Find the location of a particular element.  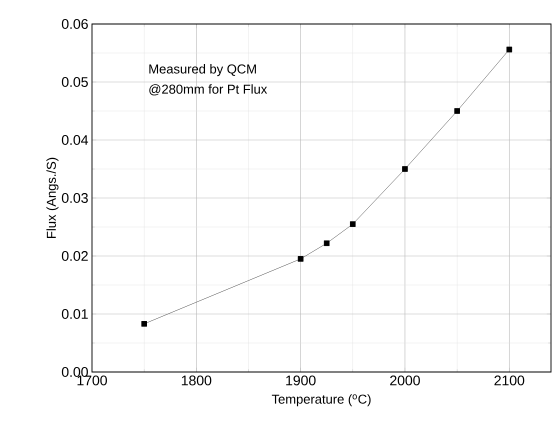

y-tick-label: 0.01 is located at coordinates (75, 314).